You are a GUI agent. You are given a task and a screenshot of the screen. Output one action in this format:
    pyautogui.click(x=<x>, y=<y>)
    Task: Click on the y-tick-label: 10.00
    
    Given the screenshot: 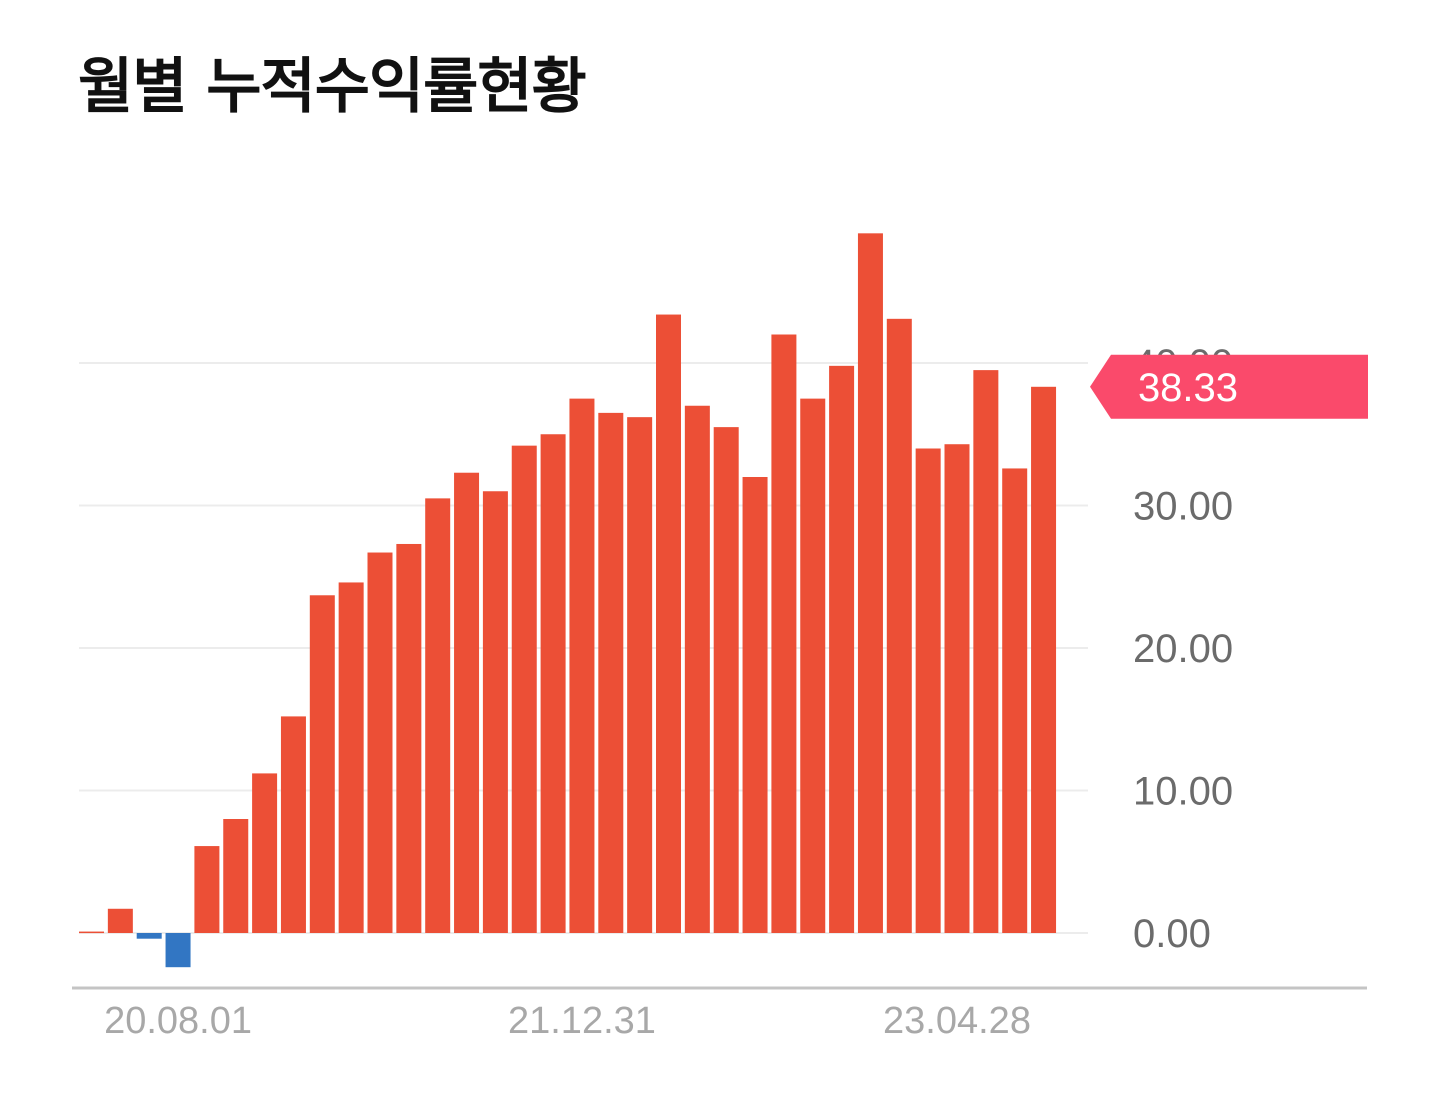 What is the action you would take?
    pyautogui.click(x=1183, y=792)
    